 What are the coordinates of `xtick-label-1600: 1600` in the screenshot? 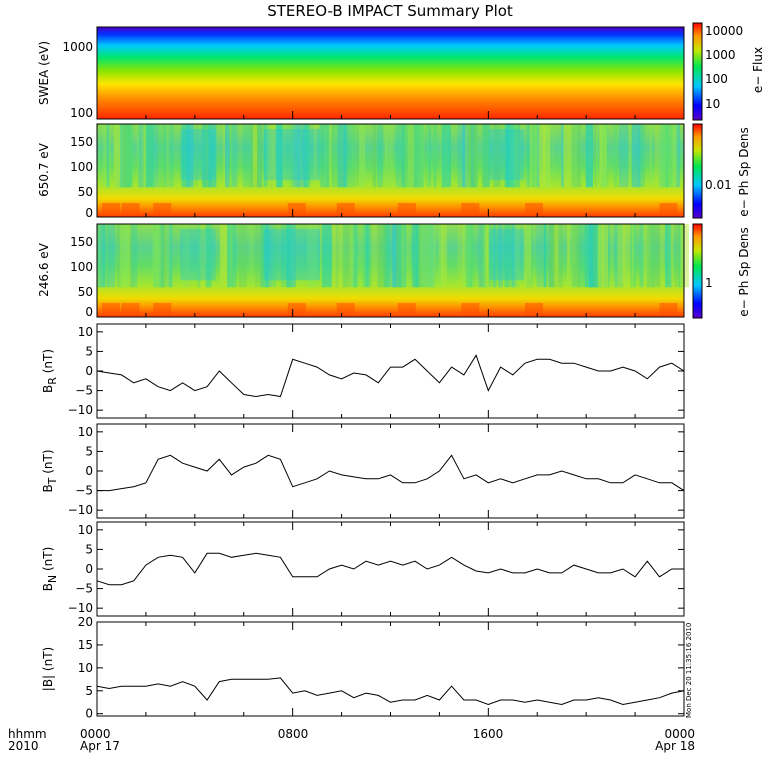 It's located at (488, 734).